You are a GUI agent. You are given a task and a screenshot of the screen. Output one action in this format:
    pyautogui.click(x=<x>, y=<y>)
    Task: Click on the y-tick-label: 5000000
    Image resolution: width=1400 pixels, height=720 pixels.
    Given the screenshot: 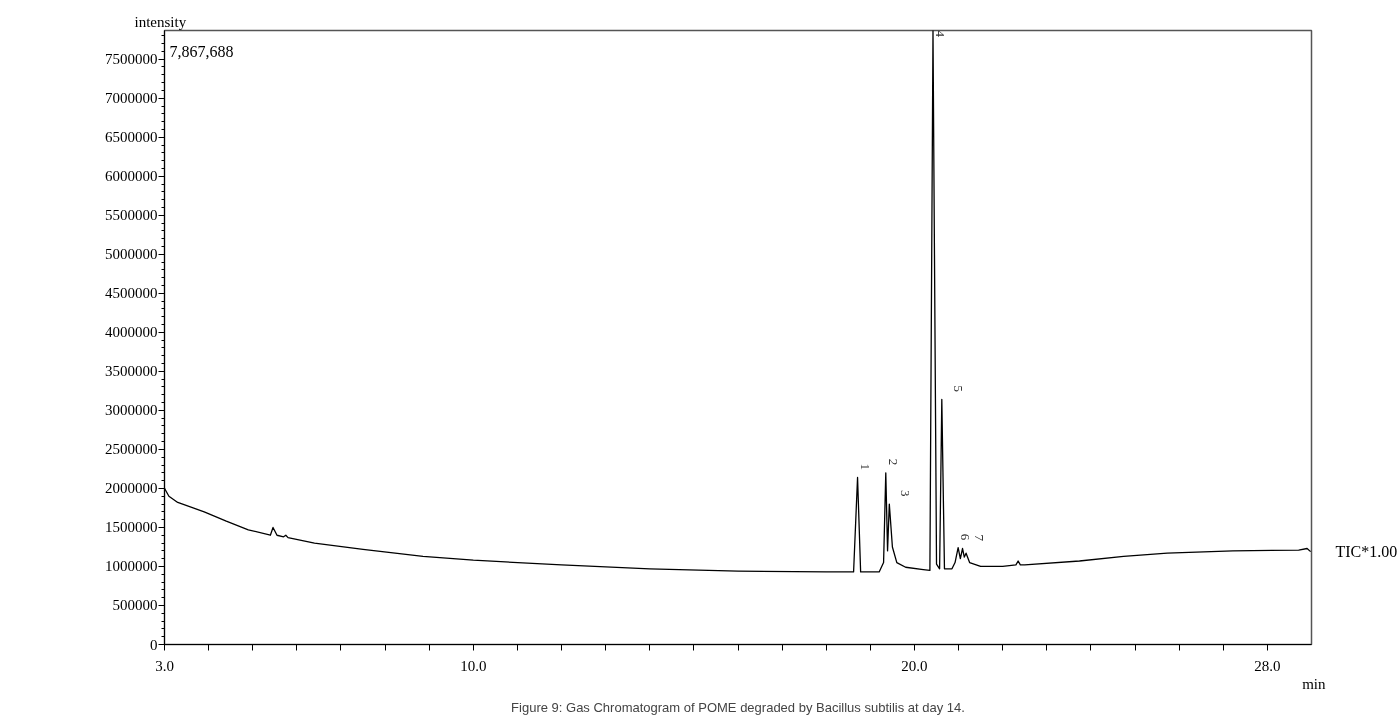 What is the action you would take?
    pyautogui.click(x=131, y=254)
    